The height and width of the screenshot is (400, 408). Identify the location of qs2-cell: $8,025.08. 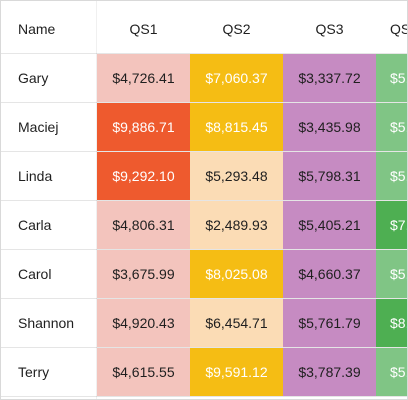
(236, 274).